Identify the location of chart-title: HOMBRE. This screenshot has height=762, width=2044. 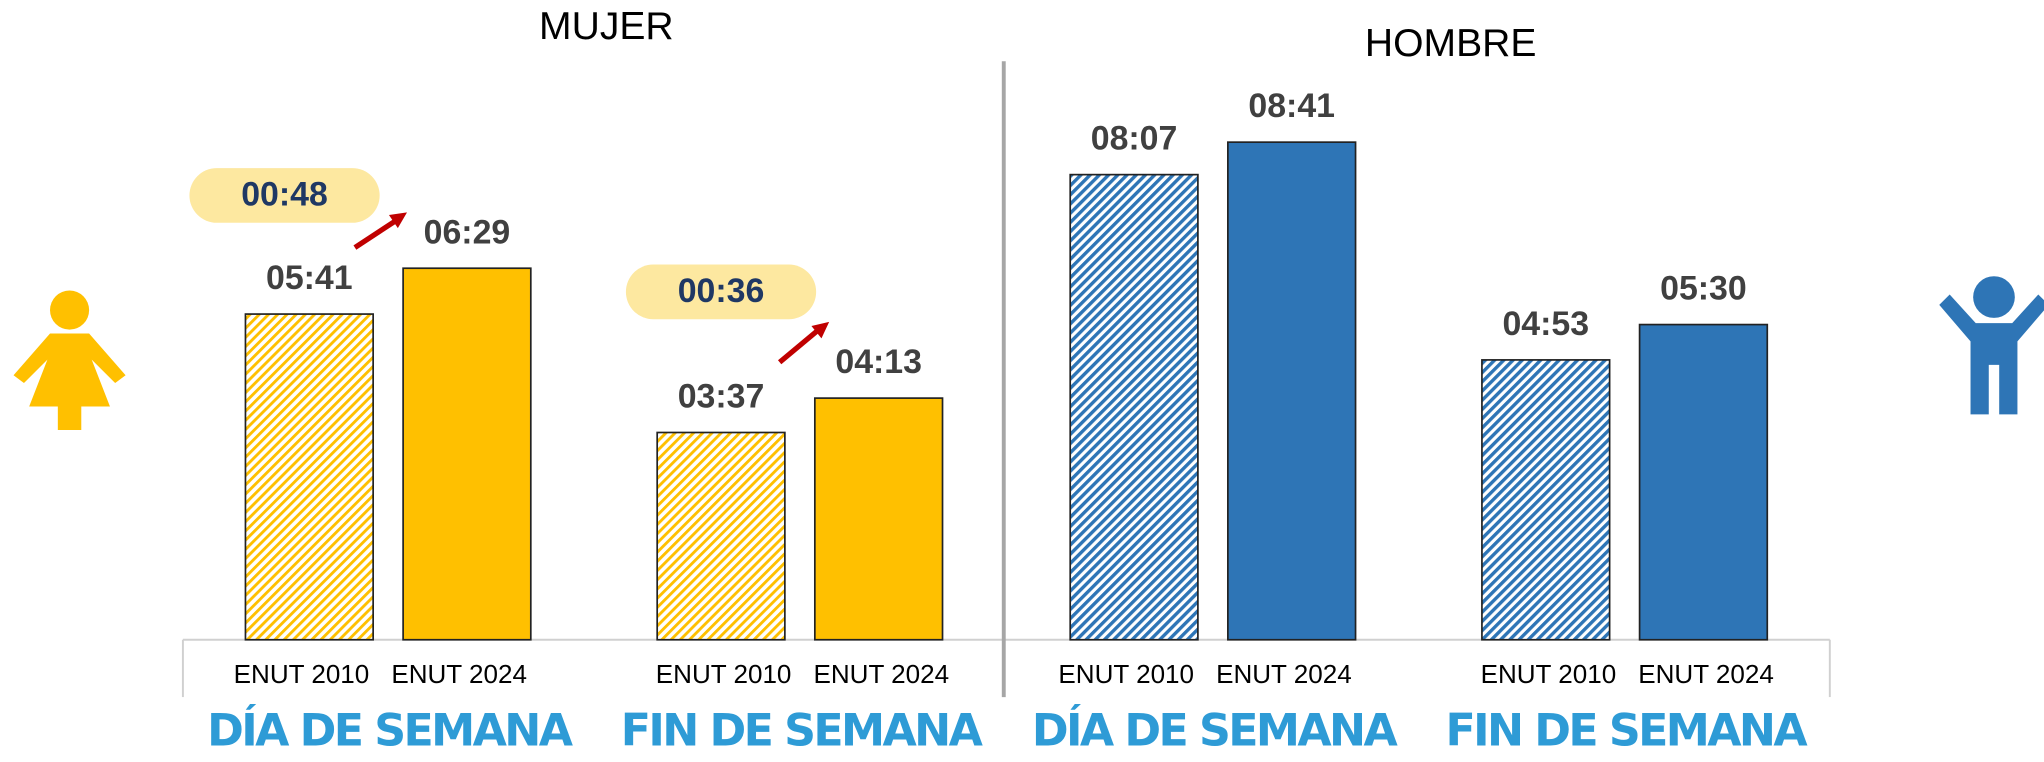
(1451, 43).